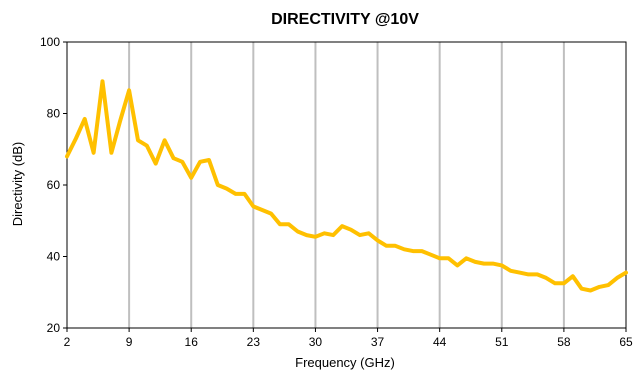 This screenshot has width=640, height=377. What do you see at coordinates (378, 342) in the screenshot?
I see `x-tick-label: 37` at bounding box center [378, 342].